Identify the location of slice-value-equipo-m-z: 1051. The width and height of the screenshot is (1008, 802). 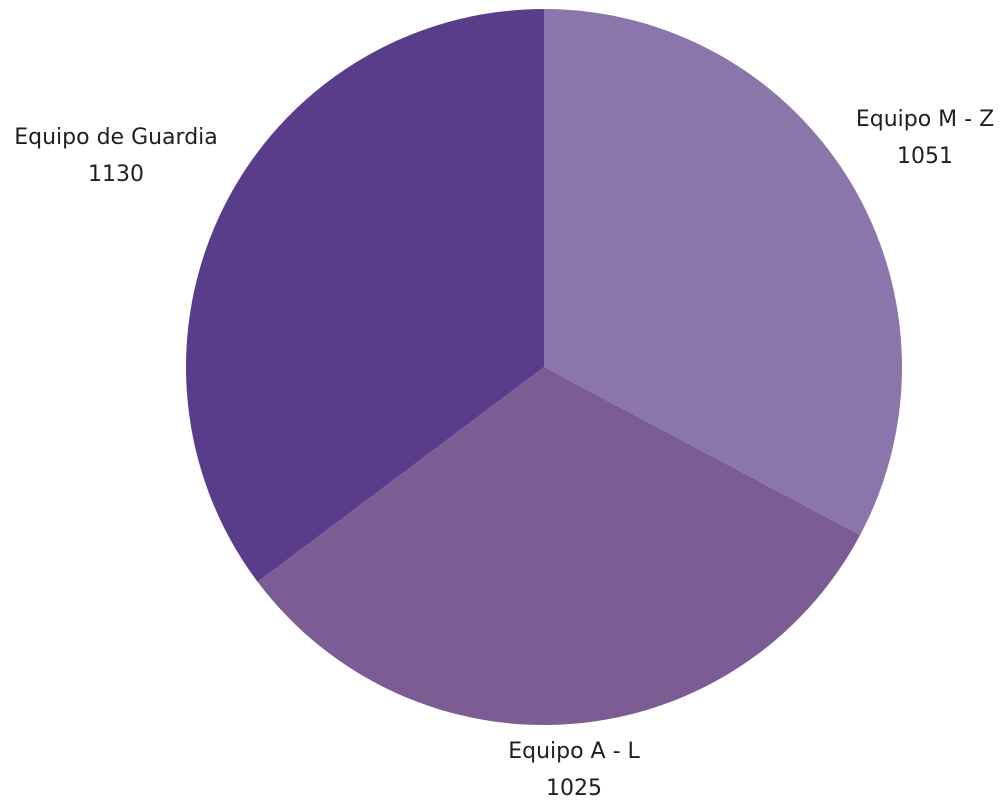
(925, 156).